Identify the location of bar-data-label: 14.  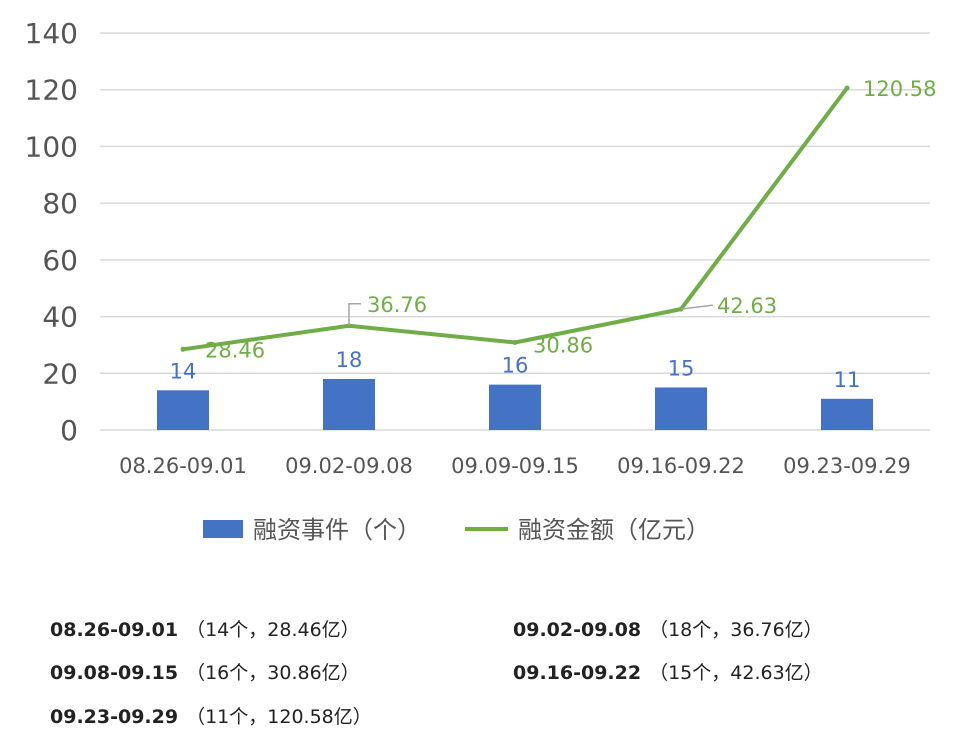
(183, 371).